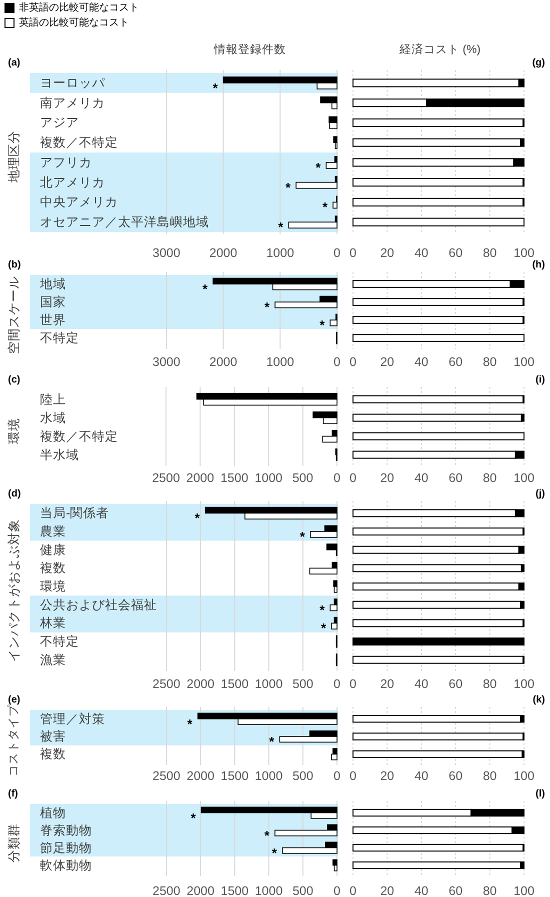  What do you see at coordinates (59, 641) in the screenshot?
I see `y-tick-label: 不特定` at bounding box center [59, 641].